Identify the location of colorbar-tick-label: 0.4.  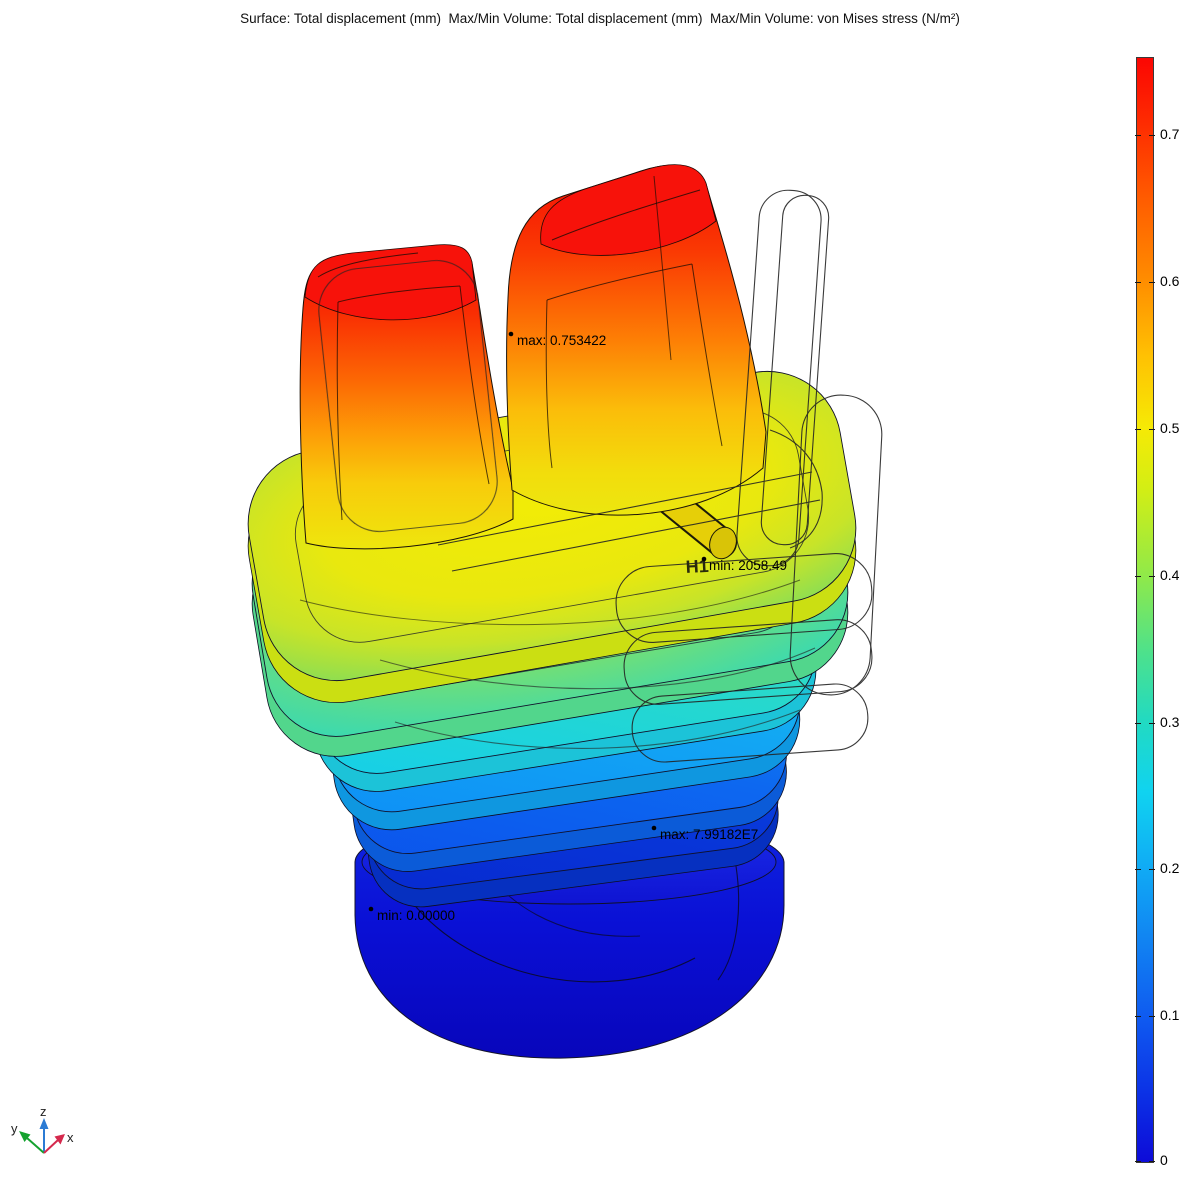
(1170, 575).